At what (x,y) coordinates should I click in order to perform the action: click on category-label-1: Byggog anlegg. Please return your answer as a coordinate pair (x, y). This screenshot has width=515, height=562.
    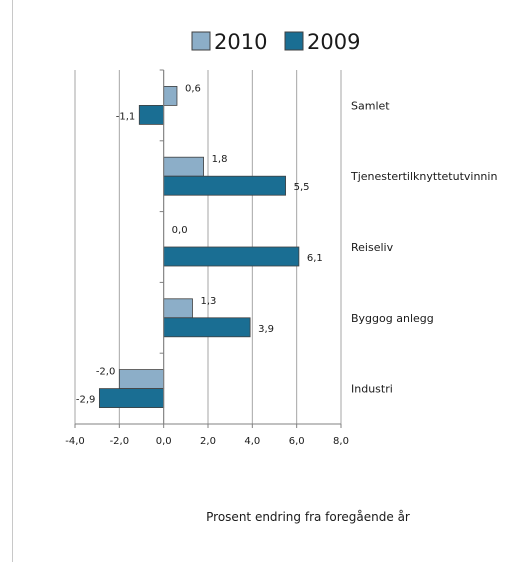
    Looking at the image, I should click on (392, 318).